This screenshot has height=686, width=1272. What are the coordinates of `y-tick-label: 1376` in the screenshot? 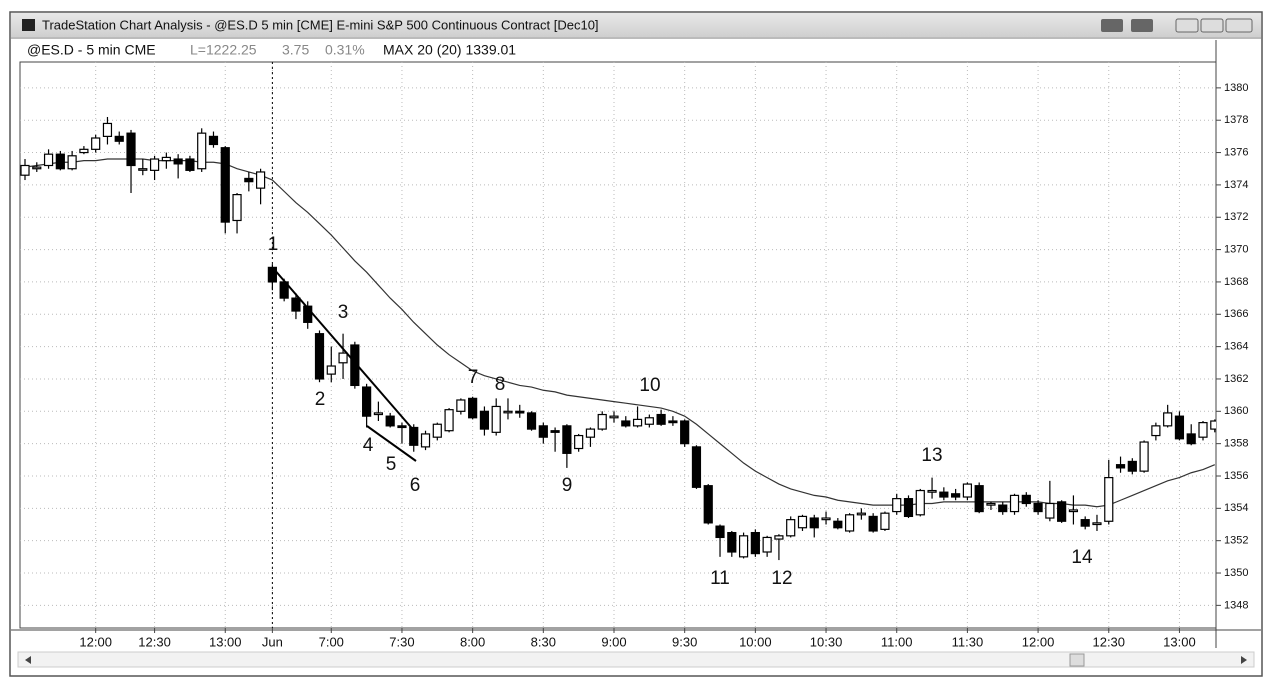 It's located at (1236, 152).